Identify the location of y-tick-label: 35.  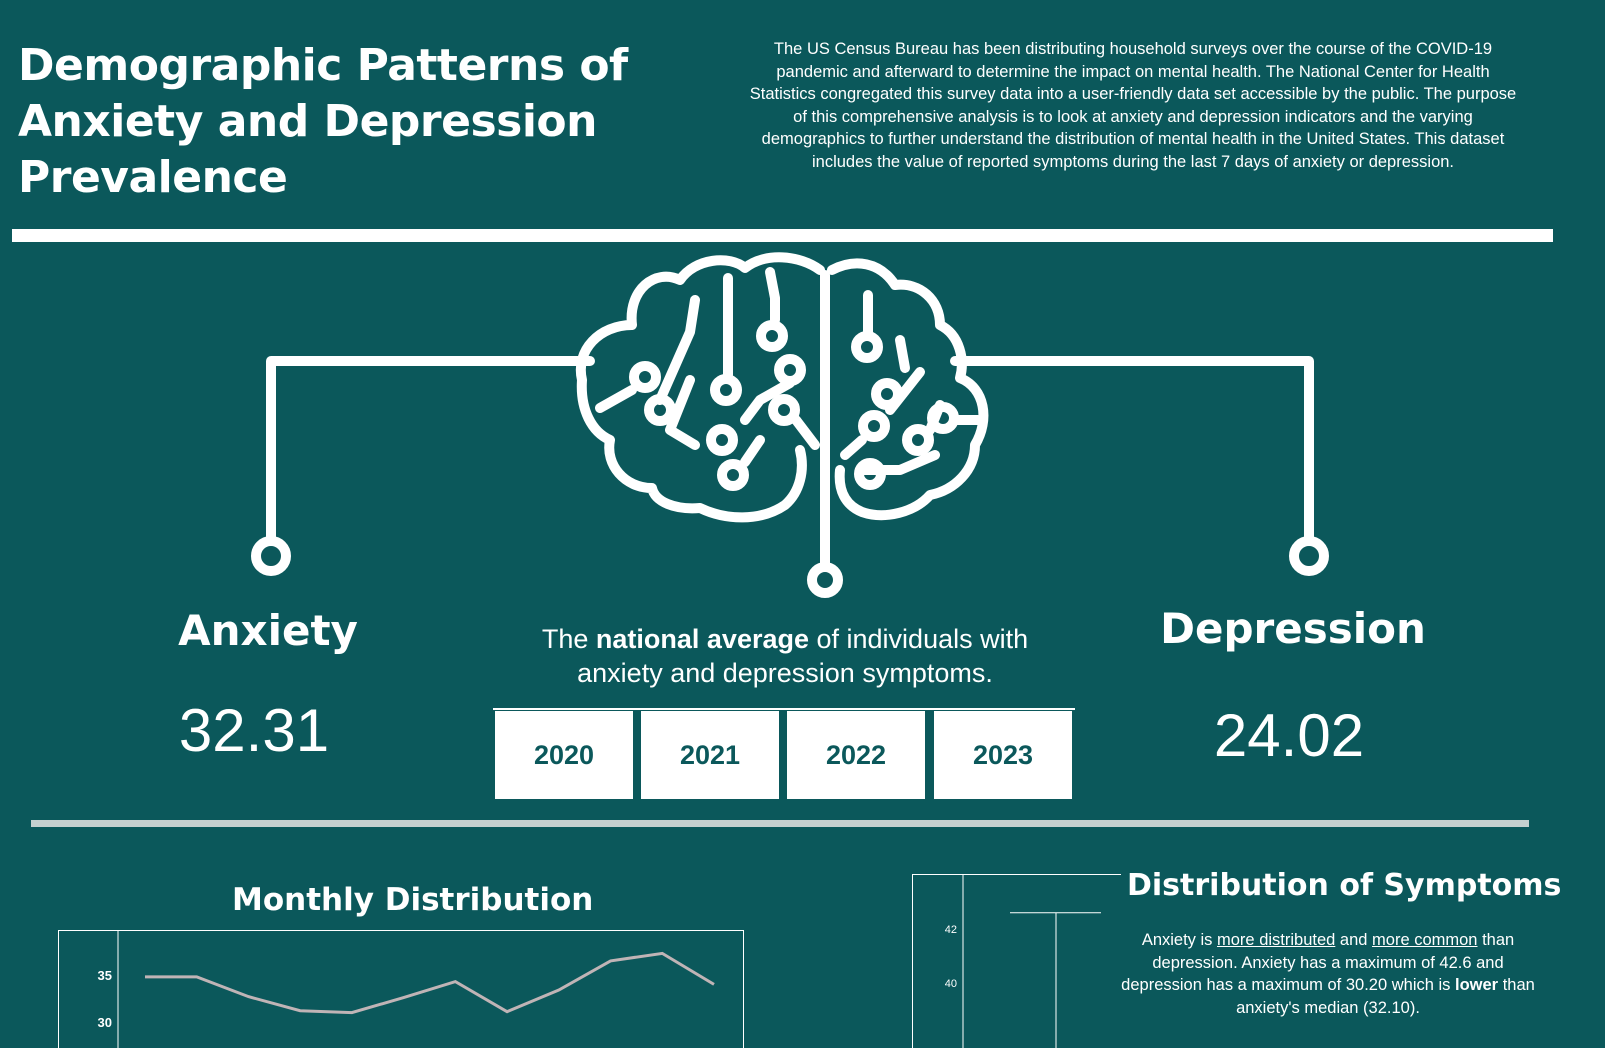
(105, 975).